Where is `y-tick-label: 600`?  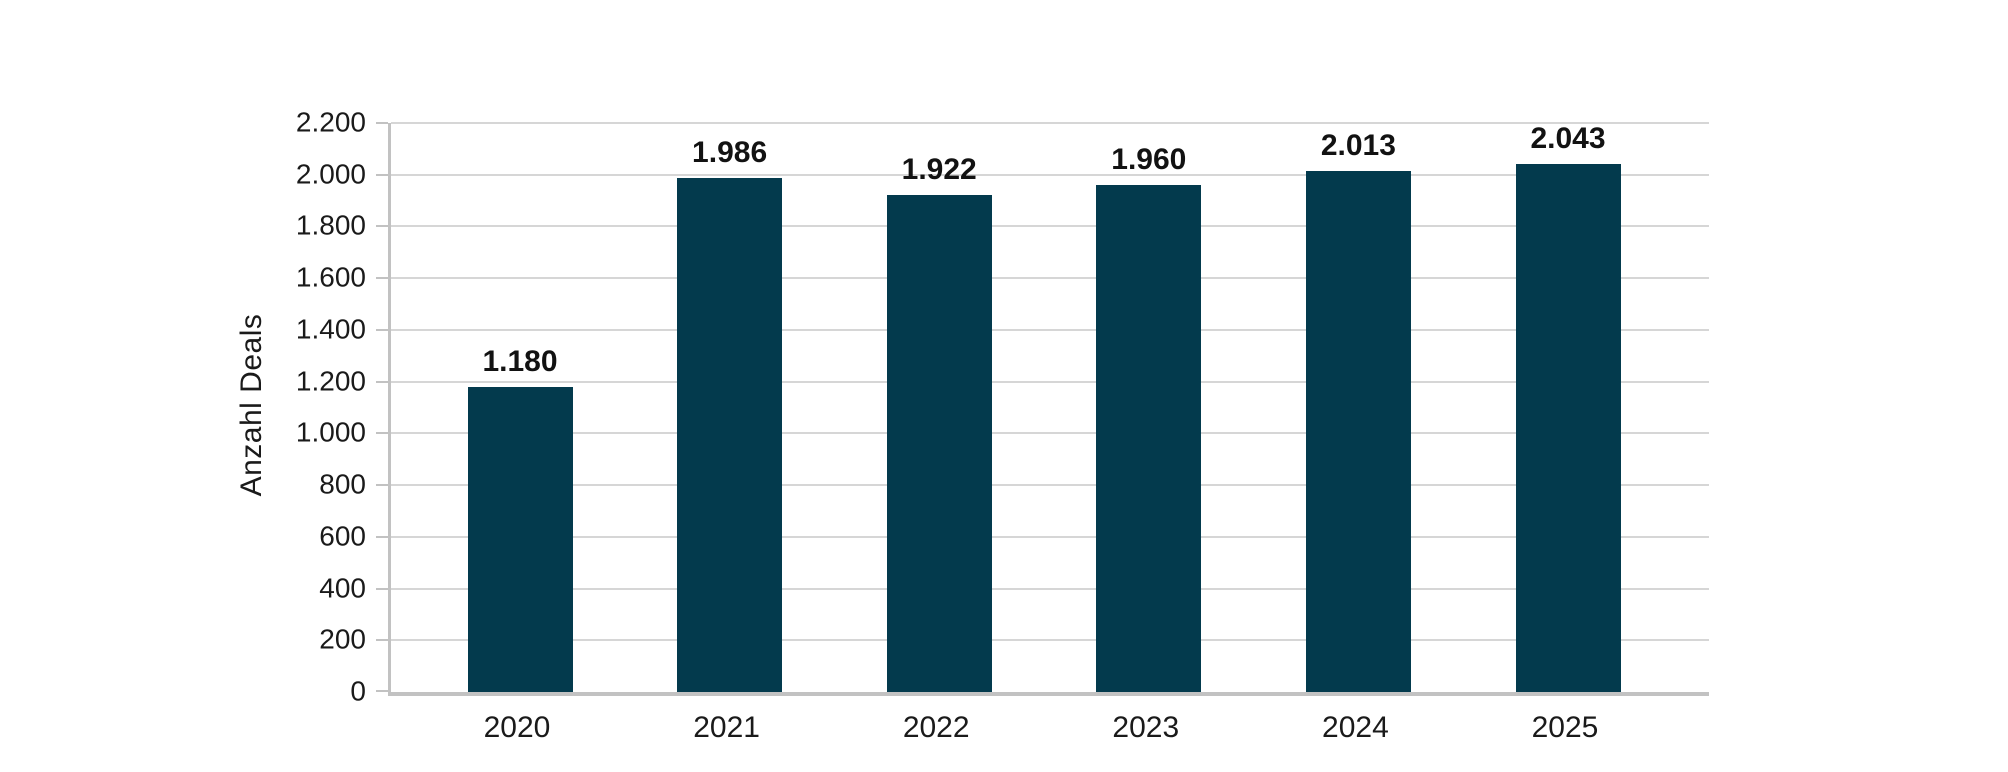 y-tick-label: 600 is located at coordinates (342, 536).